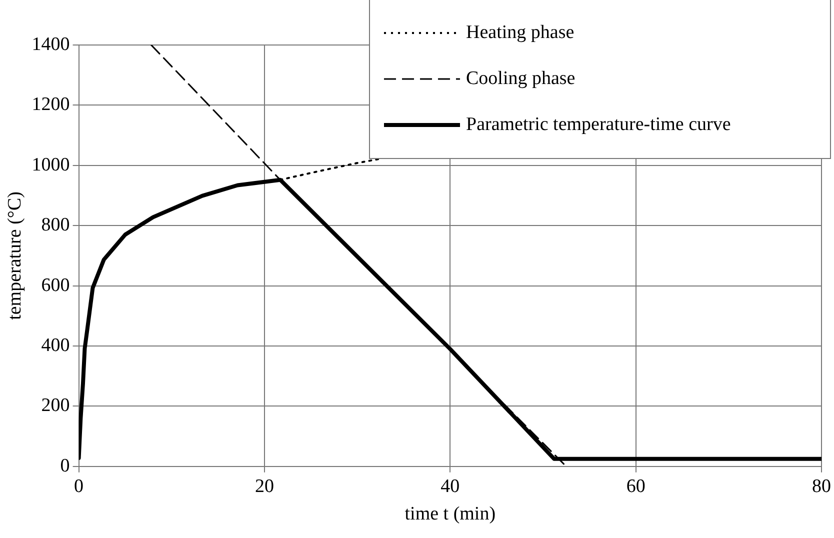  I want to click on x-tick-label: 60, so click(636, 486).